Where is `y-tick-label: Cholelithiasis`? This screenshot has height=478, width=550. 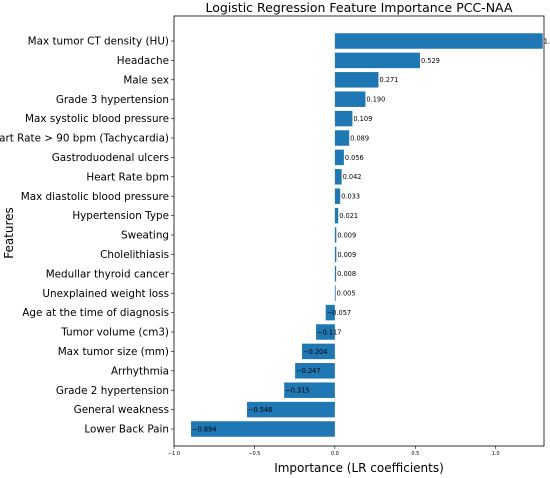
y-tick-label: Cholelithiasis is located at coordinates (134, 255).